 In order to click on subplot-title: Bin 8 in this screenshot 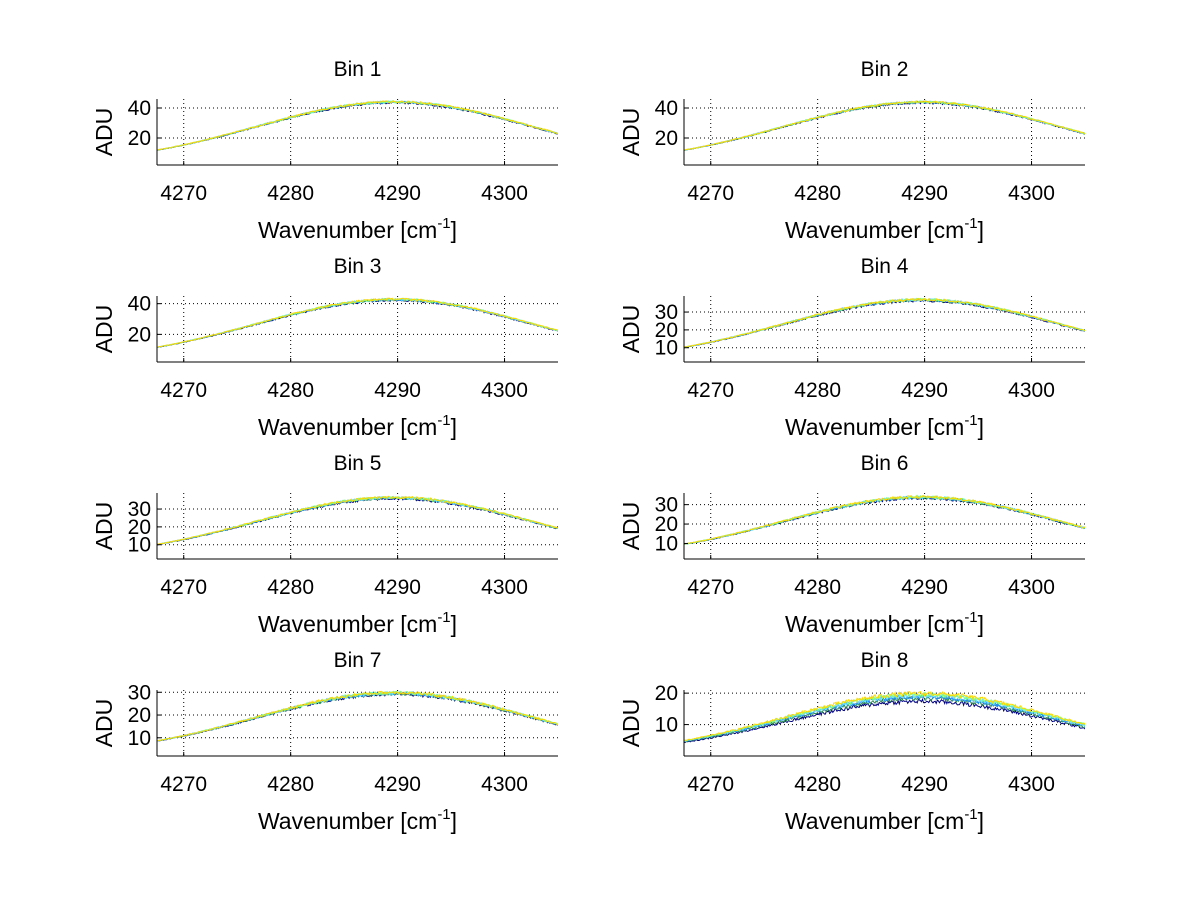, I will do `click(885, 660)`.